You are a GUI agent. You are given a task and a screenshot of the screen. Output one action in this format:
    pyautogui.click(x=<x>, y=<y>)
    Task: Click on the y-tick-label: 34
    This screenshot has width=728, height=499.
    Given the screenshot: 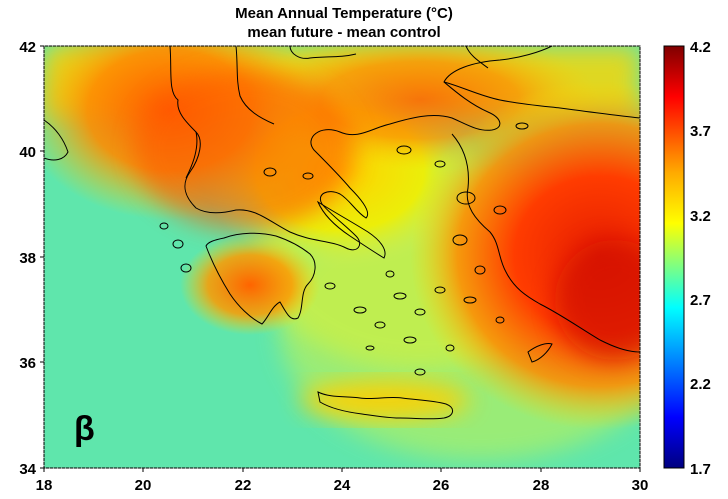 What is the action you would take?
    pyautogui.click(x=27, y=469)
    